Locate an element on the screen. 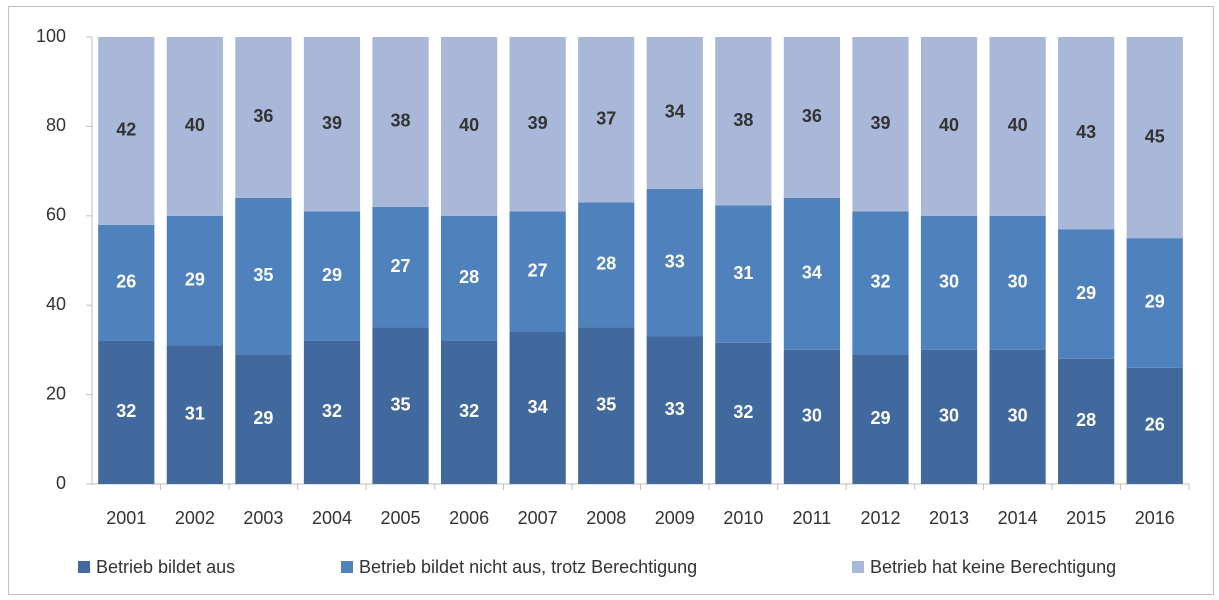 The image size is (1219, 600). data-label: 43 is located at coordinates (1086, 132).